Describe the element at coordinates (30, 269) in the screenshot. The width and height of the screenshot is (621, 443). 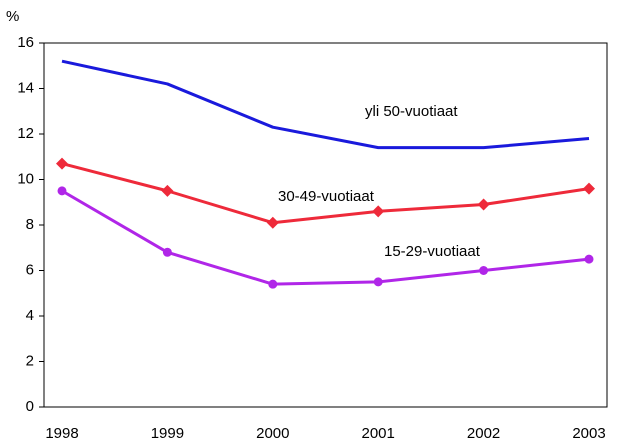
I see `y-tick-label: 6` at that location.